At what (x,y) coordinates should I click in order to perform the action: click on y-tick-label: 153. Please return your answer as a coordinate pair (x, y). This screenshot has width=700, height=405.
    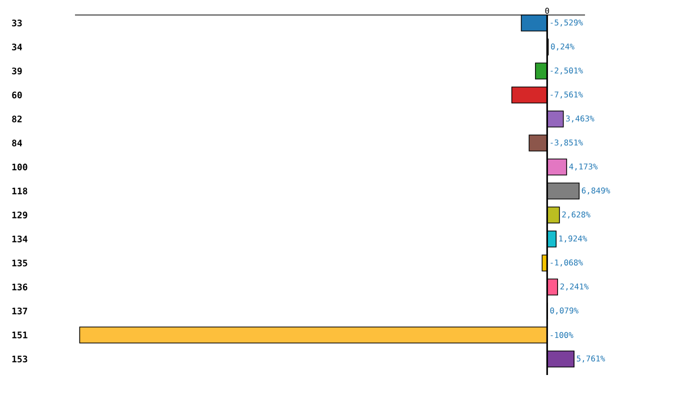
    Looking at the image, I should click on (20, 359).